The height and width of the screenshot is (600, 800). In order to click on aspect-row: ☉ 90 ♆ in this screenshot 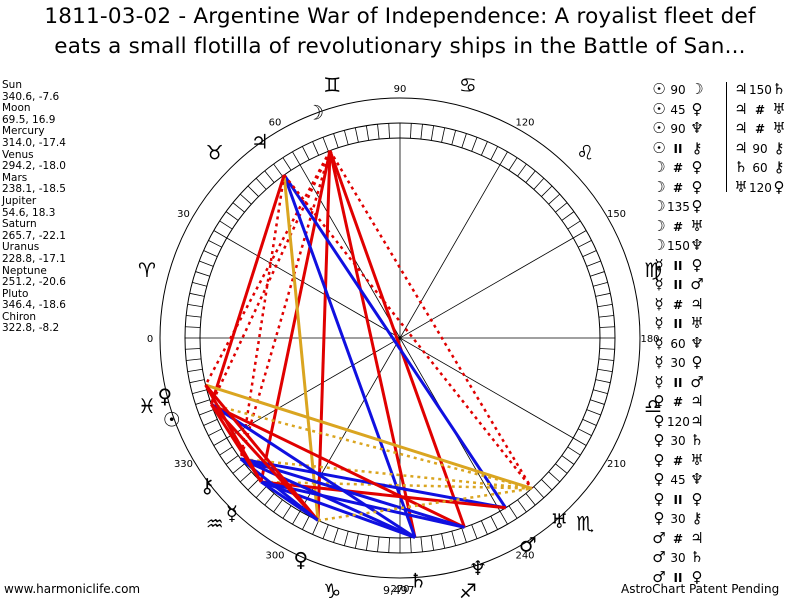, I will do `click(678, 129)`.